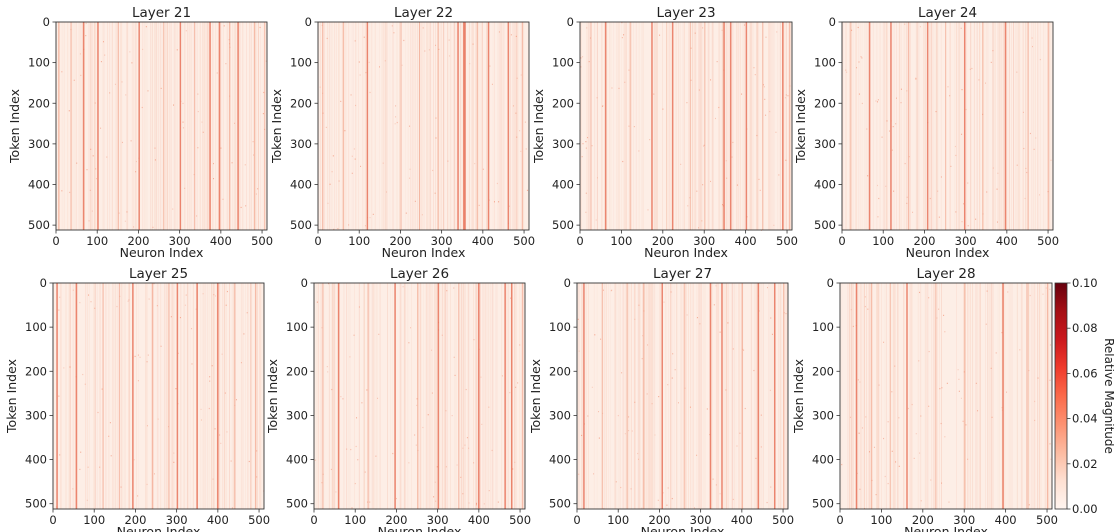 This screenshot has height=532, width=1114. What do you see at coordinates (1085, 283) in the screenshot?
I see `colorbar-tick-label: 0.10` at bounding box center [1085, 283].